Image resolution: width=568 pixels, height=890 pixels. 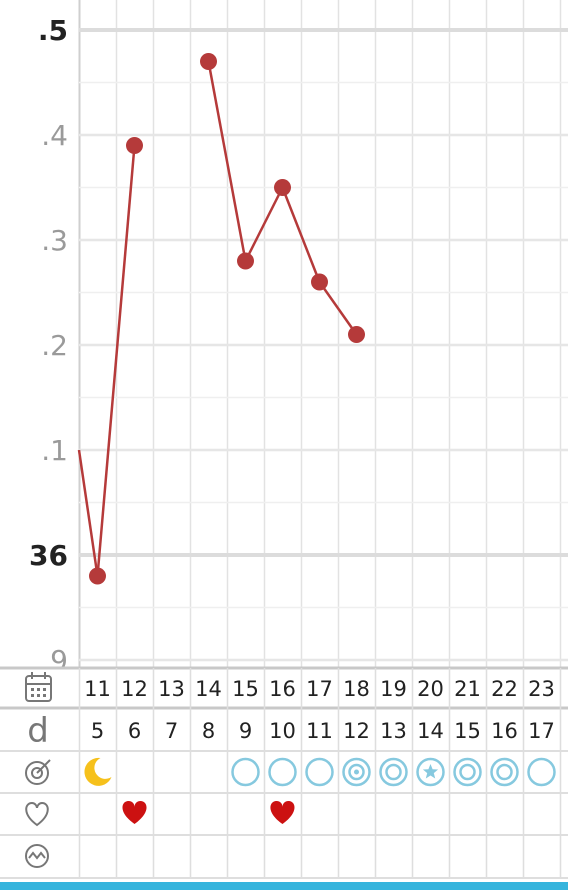 I want to click on moon-shape, so click(x=98, y=771).